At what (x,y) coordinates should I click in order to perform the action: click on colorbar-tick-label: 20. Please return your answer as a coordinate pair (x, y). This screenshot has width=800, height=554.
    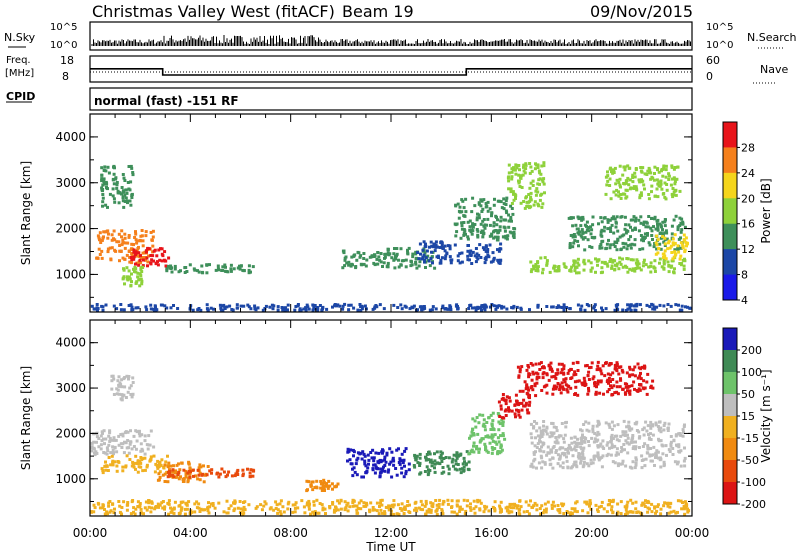
    Looking at the image, I should click on (748, 198).